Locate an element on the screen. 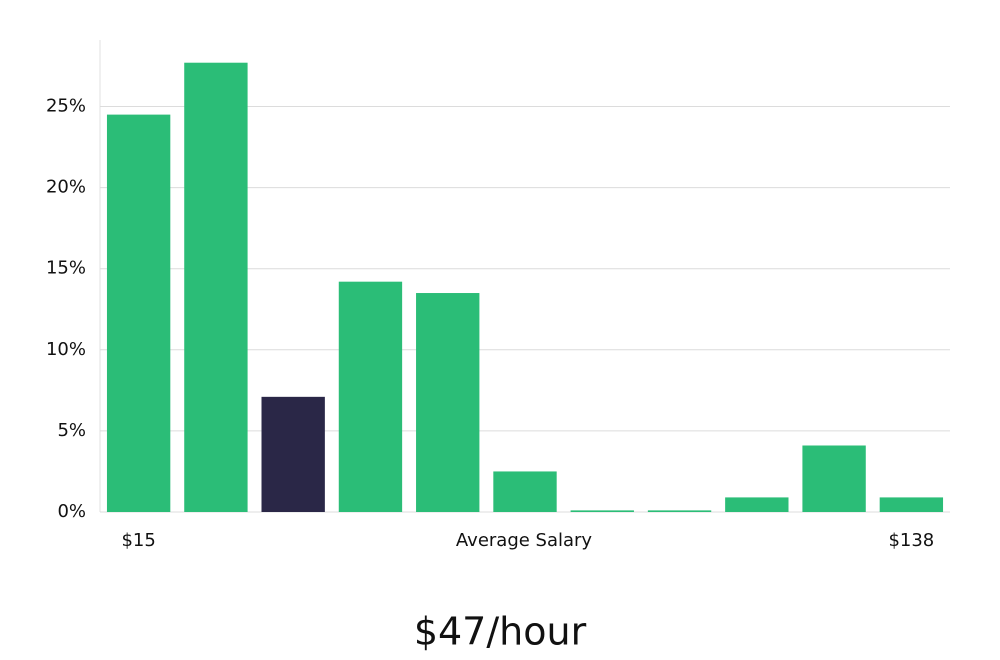  y-tick-label: 0% is located at coordinates (71, 511).